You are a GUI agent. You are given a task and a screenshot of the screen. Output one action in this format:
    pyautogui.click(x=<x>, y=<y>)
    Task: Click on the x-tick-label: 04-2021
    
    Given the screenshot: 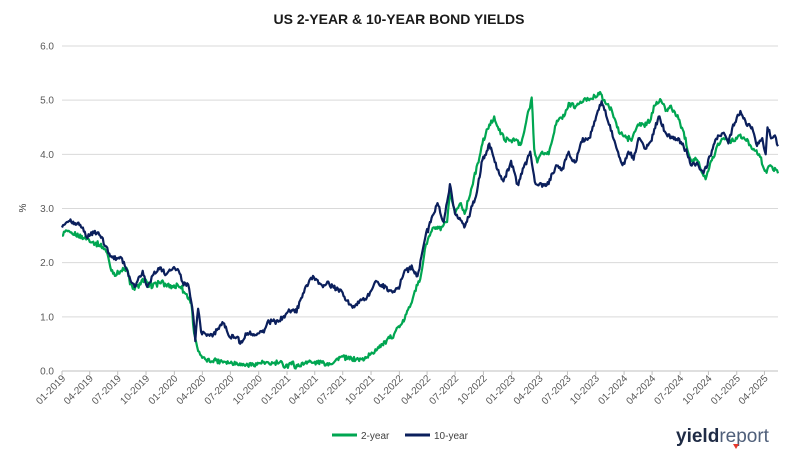 What is the action you would take?
    pyautogui.click(x=304, y=390)
    